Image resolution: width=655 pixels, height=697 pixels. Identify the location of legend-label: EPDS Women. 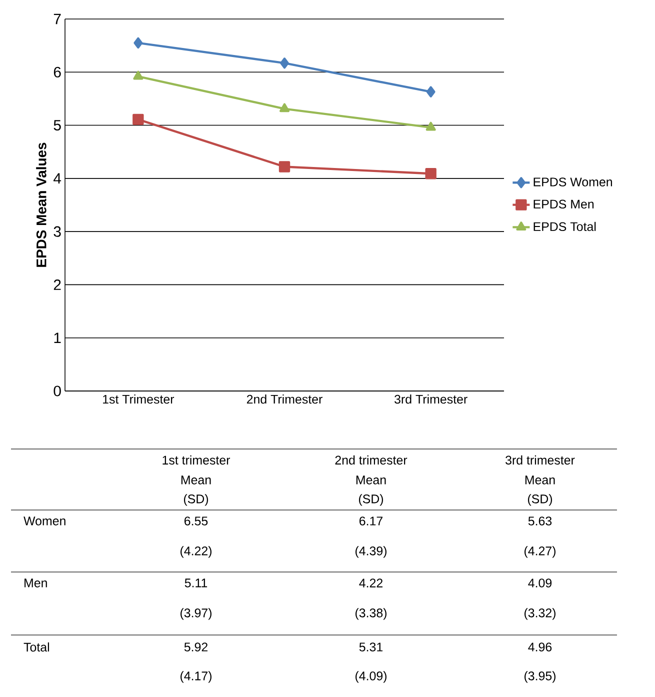
(573, 182).